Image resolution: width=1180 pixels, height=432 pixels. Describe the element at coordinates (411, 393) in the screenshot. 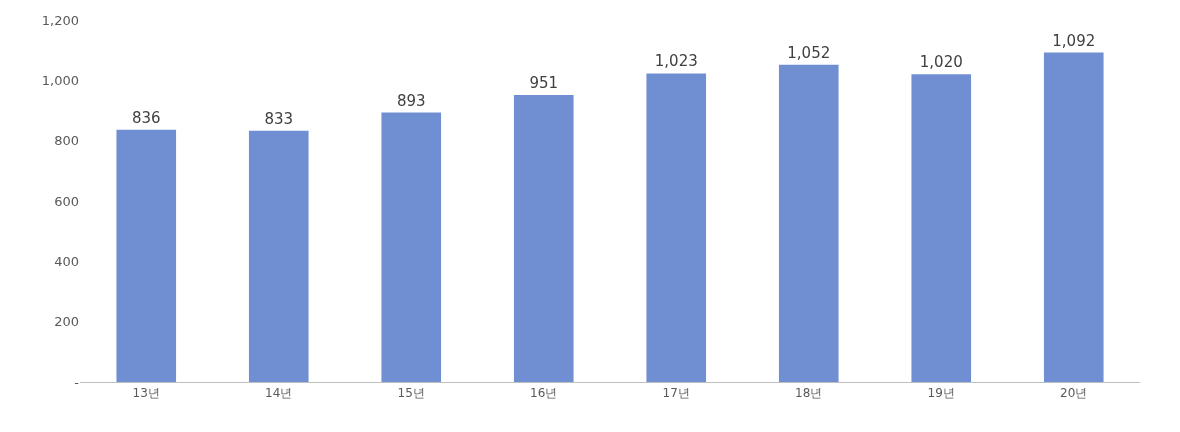

I see `x-tick-label: 15년` at that location.